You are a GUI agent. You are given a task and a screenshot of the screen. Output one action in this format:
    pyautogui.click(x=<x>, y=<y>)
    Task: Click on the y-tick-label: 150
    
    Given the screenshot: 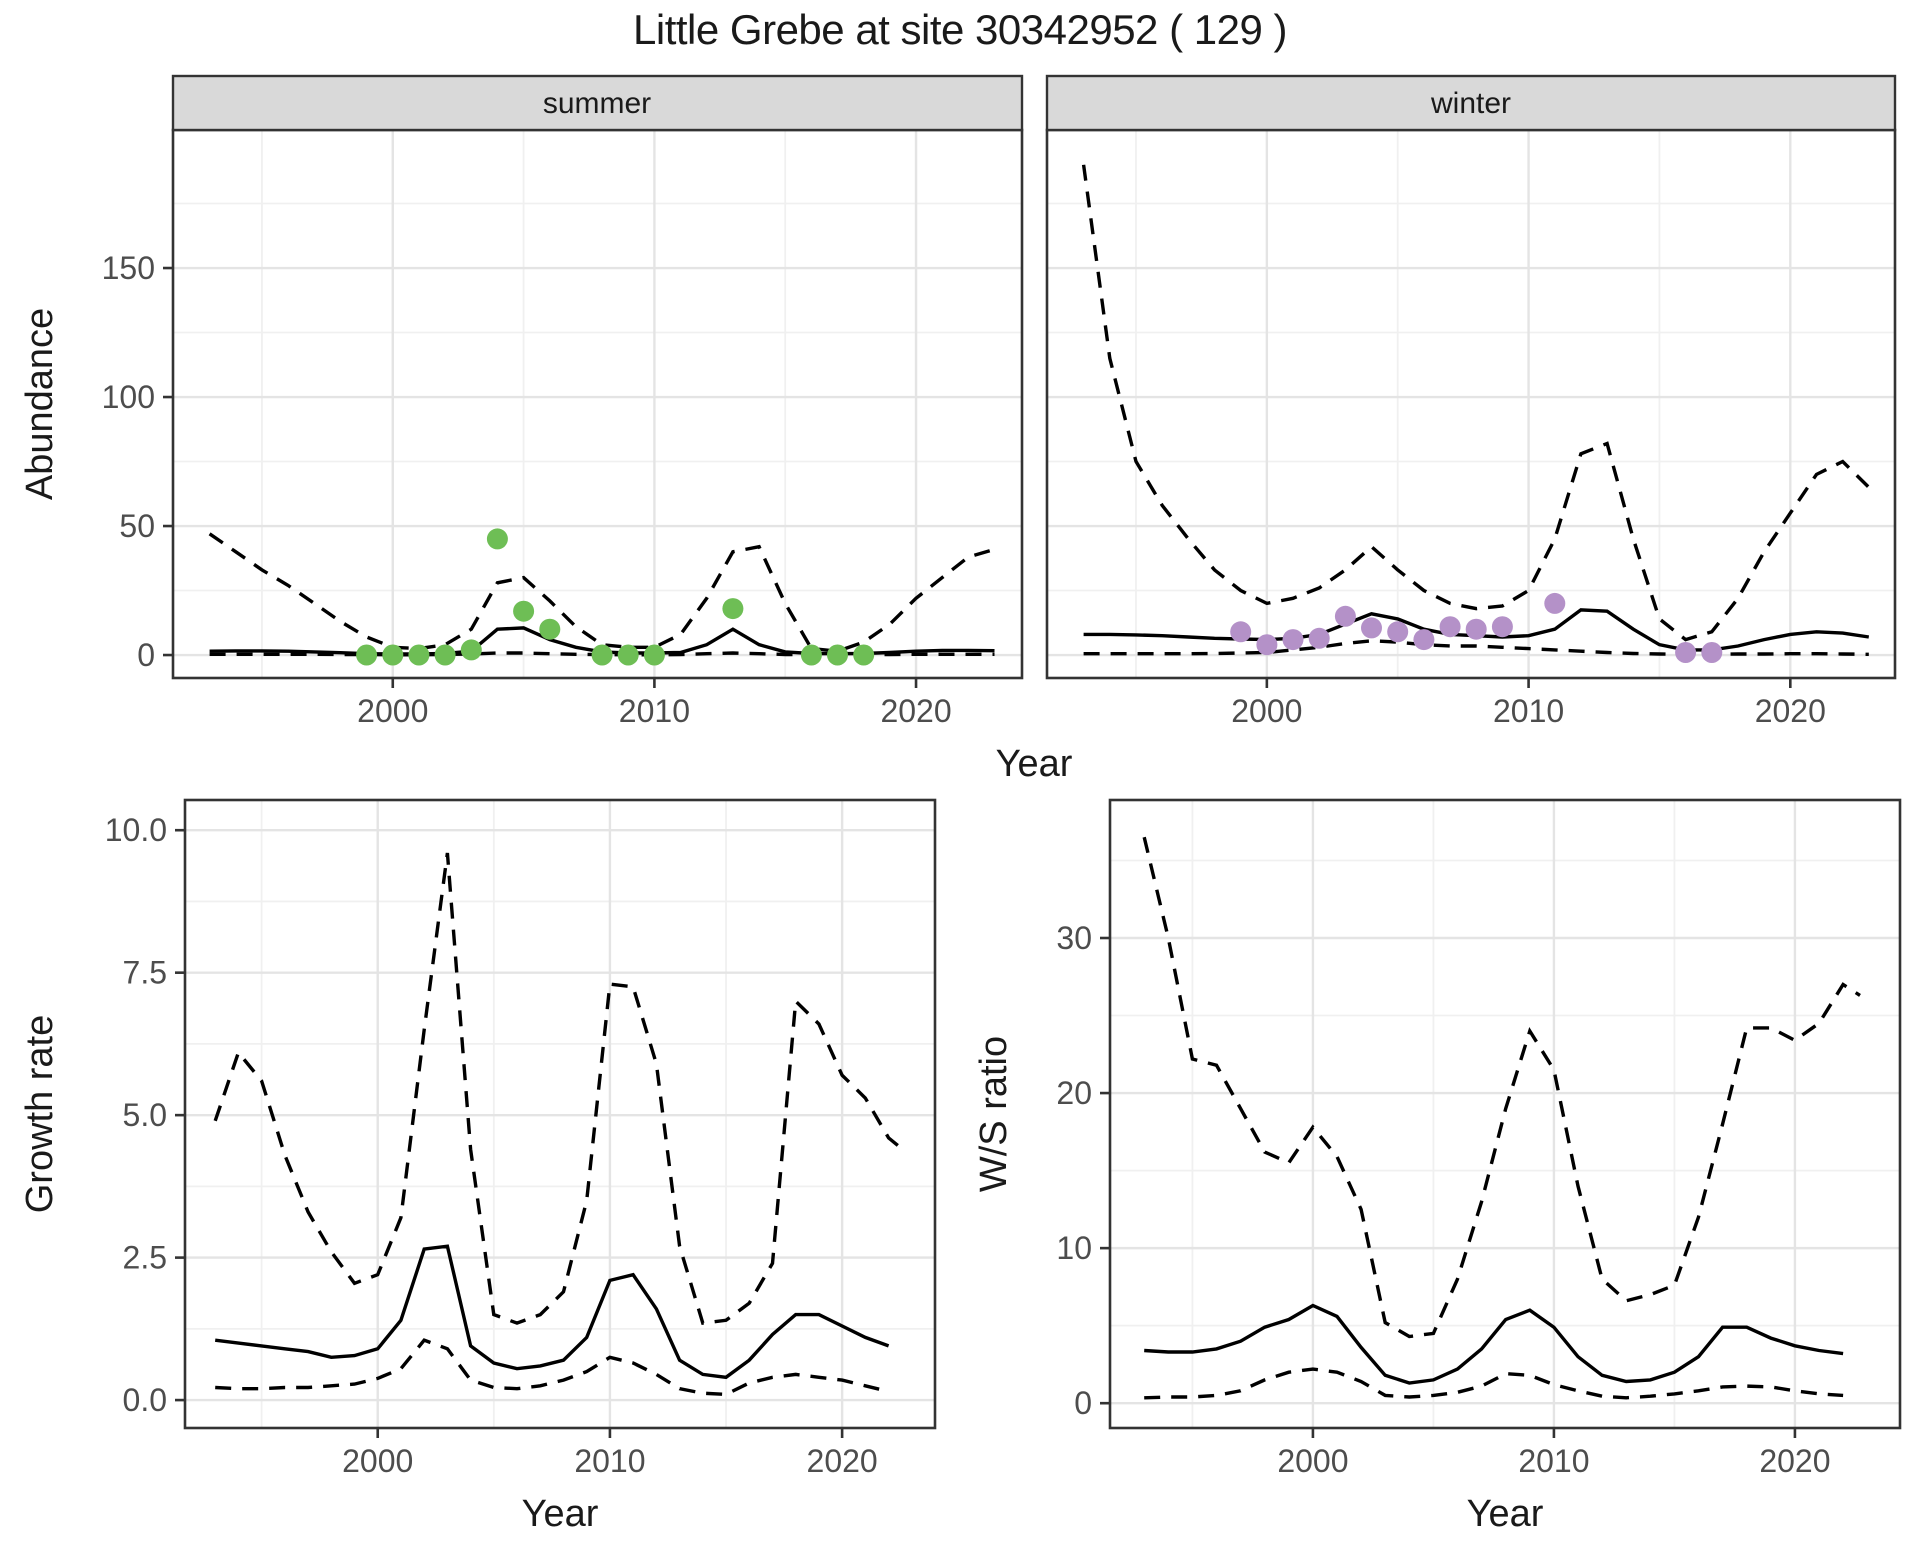 What is the action you would take?
    pyautogui.click(x=128, y=268)
    